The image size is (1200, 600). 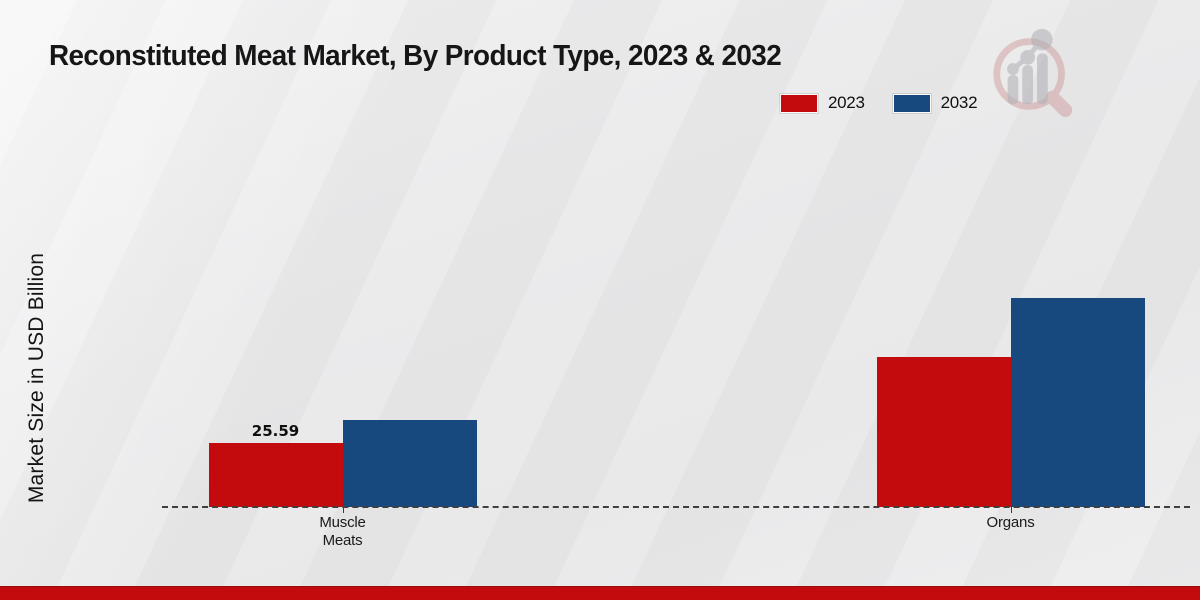 What do you see at coordinates (275, 431) in the screenshot?
I see `value-label: 25.59` at bounding box center [275, 431].